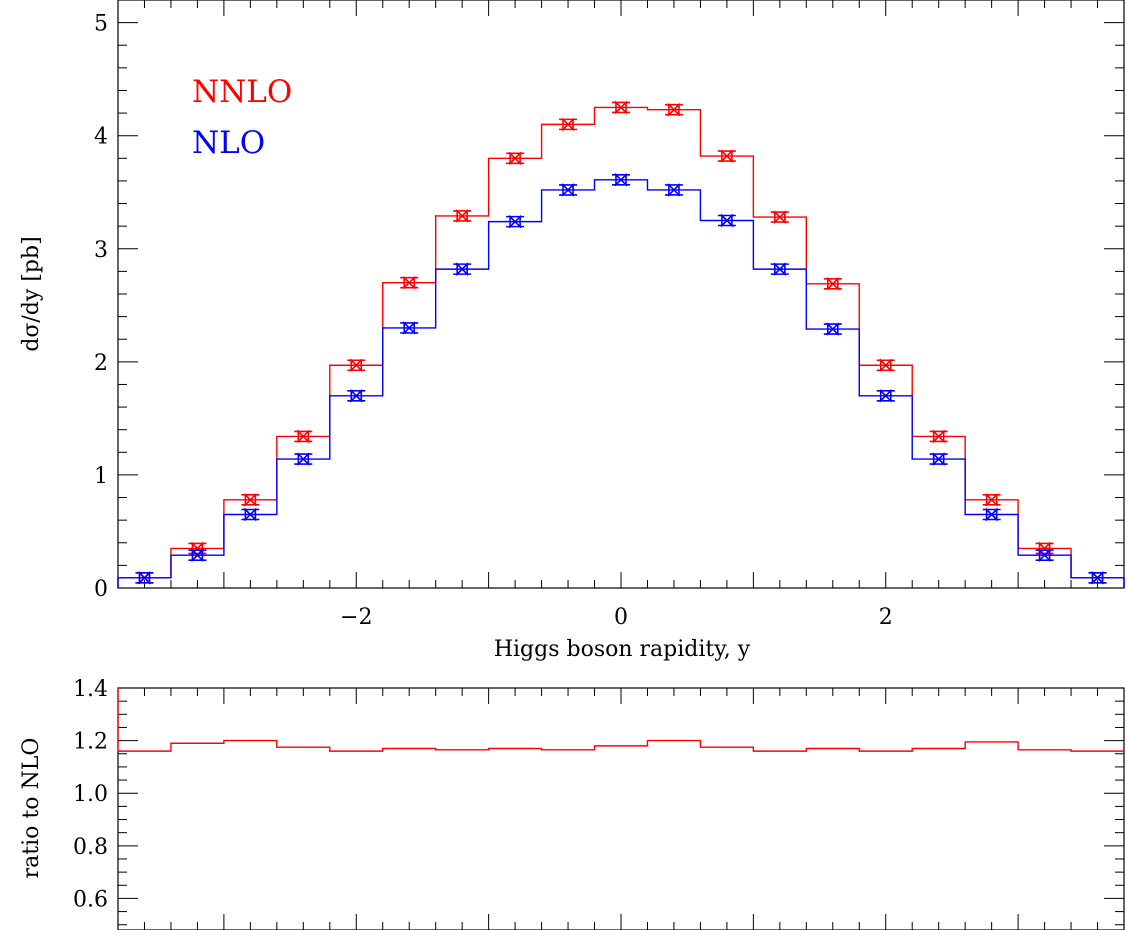 The height and width of the screenshot is (930, 1127). Describe the element at coordinates (31, 808) in the screenshot. I see `ratio-y-axis-label: ratio to NLO` at that location.